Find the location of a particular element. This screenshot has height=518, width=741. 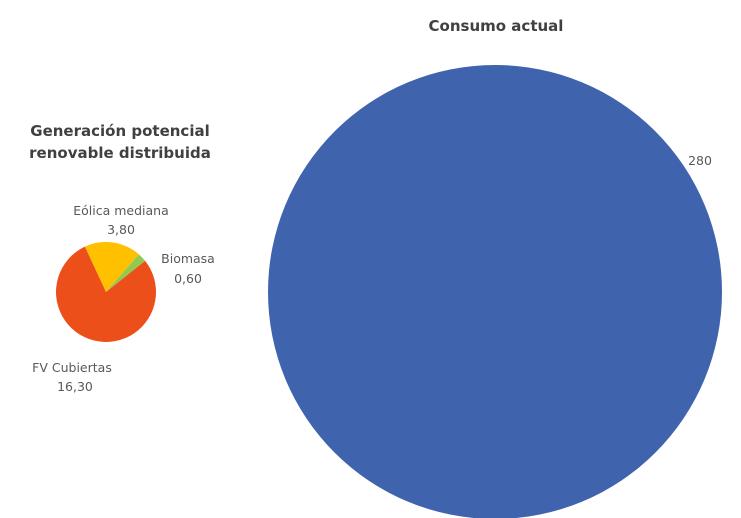

small-pie-slice-fv-cubiertas is located at coordinates (105, 294).